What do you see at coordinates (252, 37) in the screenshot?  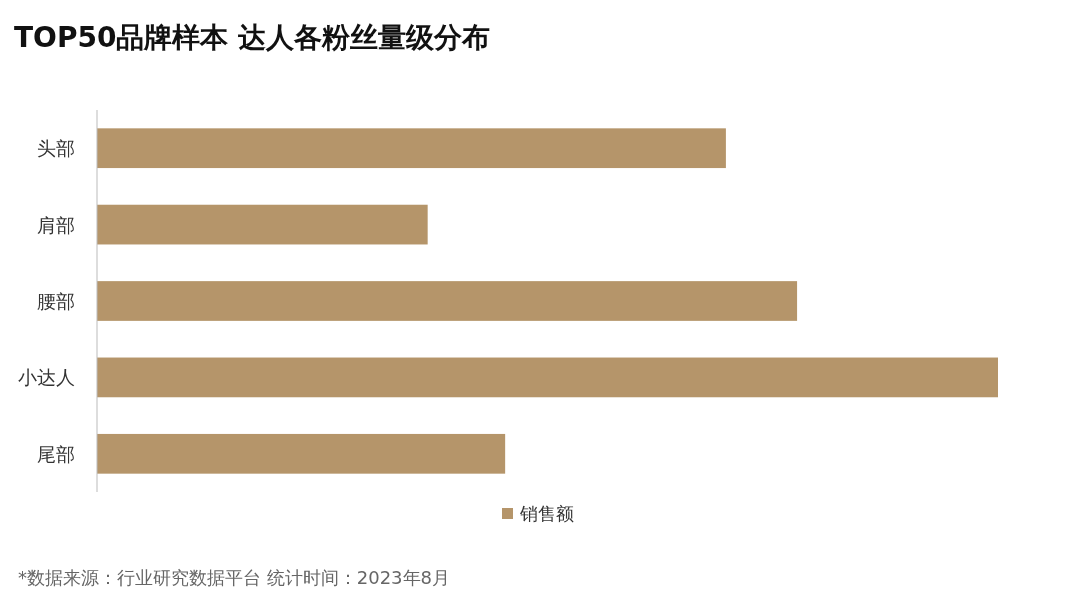 I see `chart-title: TOP50品牌样本 达人各粉丝量级分布` at bounding box center [252, 37].